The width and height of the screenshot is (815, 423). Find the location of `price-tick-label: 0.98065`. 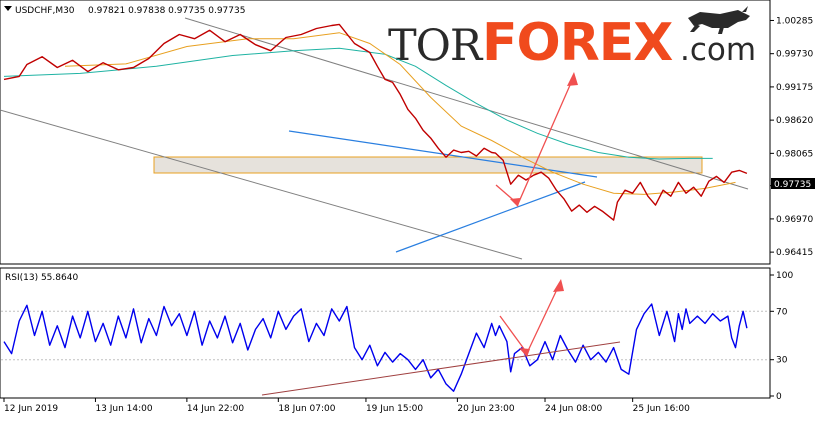

price-tick-label: 0.98065 is located at coordinates (794, 154).